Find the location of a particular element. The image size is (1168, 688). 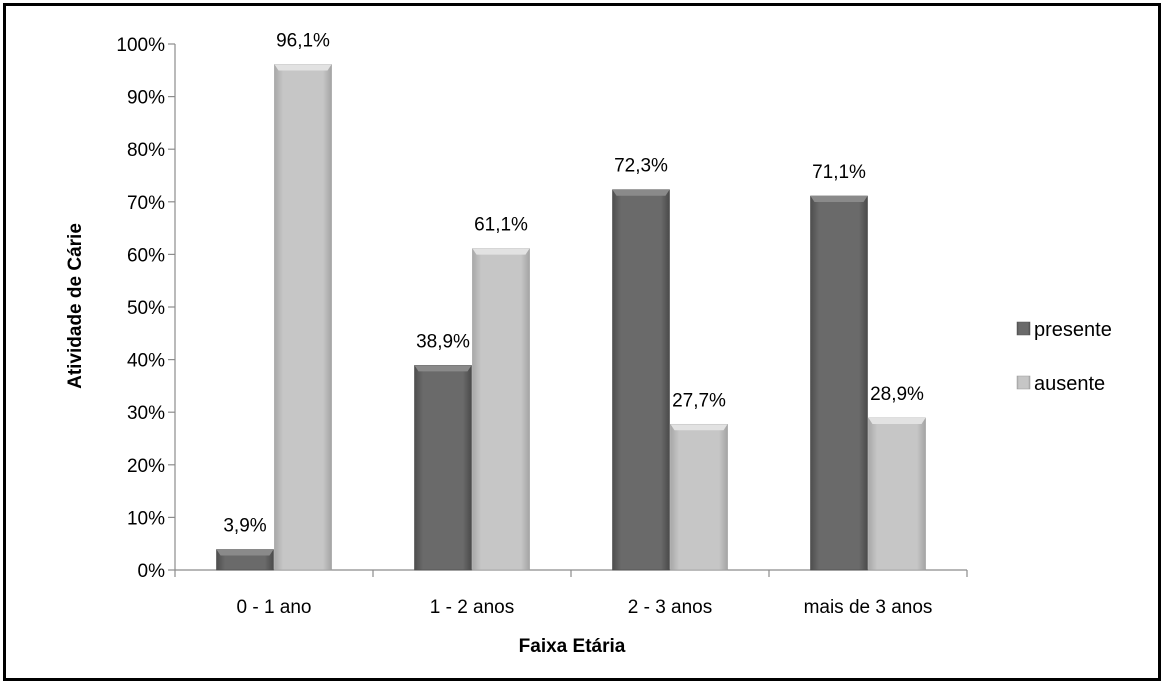

y-tick-label: 70% is located at coordinates (146, 203).